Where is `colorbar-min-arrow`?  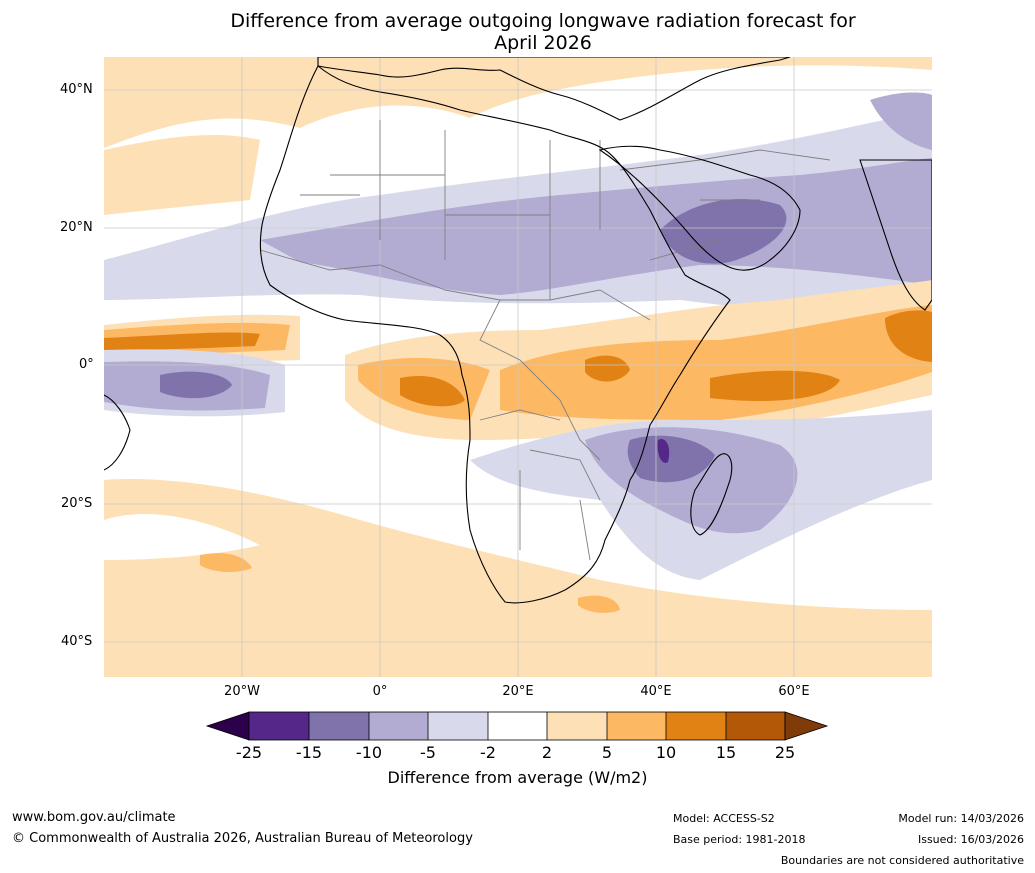
colorbar-min-arrow is located at coordinates (227, 726).